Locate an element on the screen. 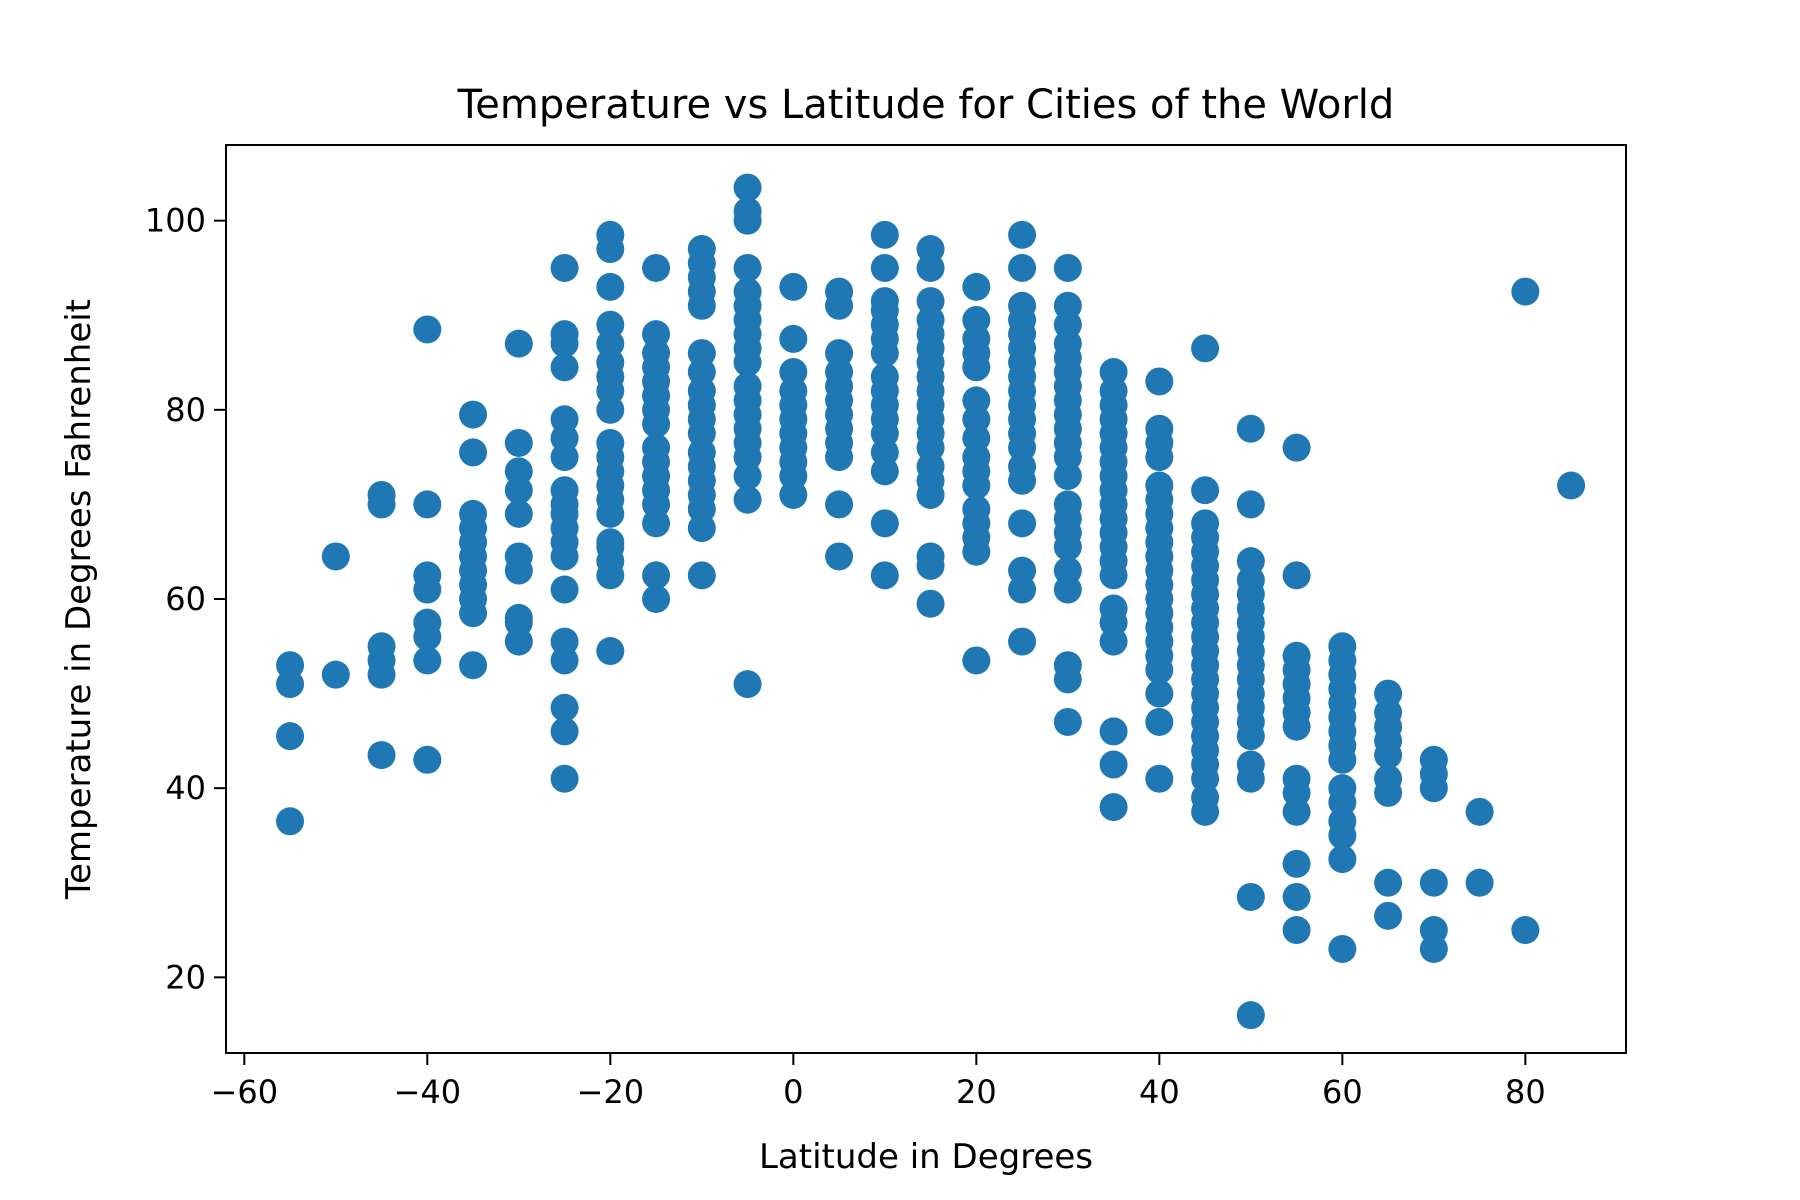 This screenshot has width=1800, height=1200. x-tick-label: −60 is located at coordinates (245, 1092).